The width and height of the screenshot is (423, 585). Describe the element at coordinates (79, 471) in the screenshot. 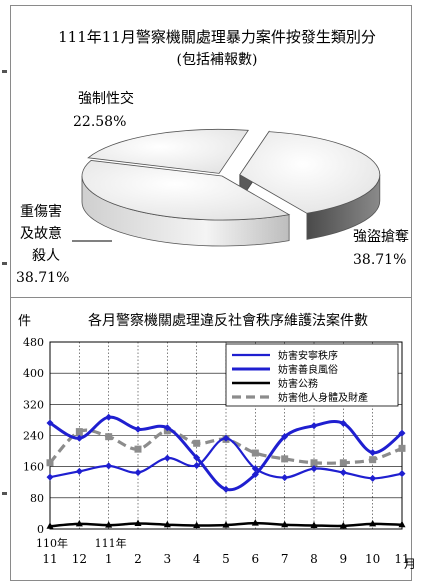

I see `point-妨害安寧秩序-1` at that location.